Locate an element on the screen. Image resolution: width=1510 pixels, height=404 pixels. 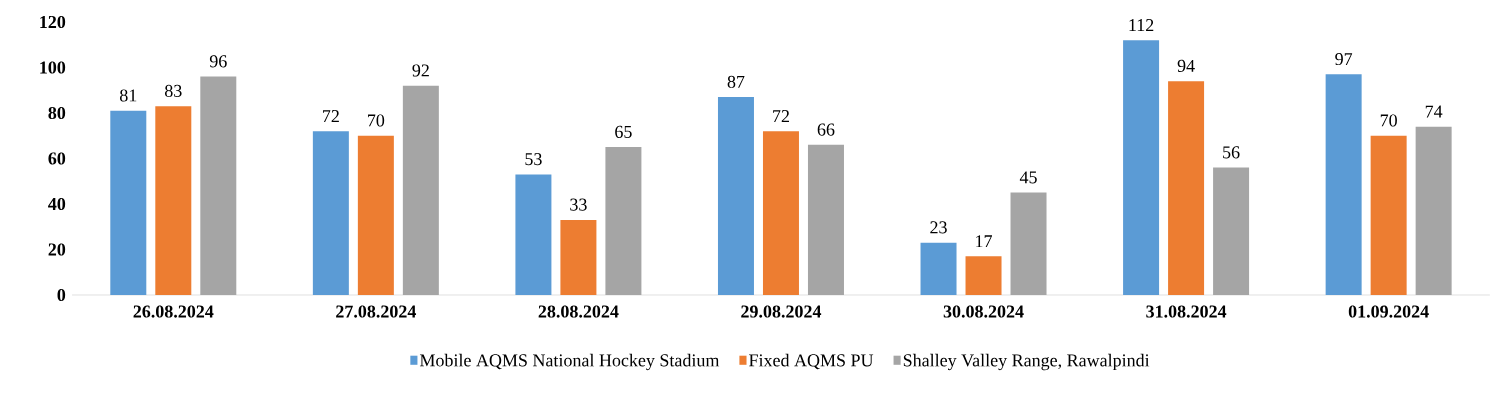
data-label: 66 is located at coordinates (826, 129).